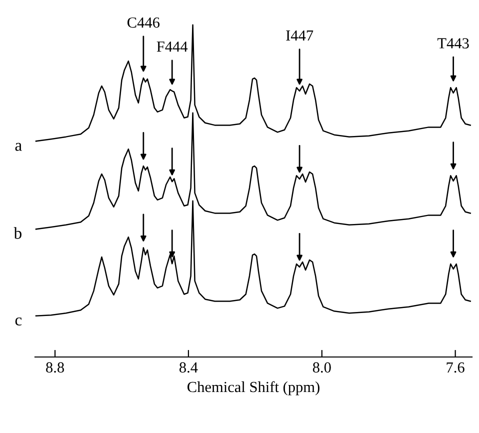 This screenshot has height=433, width=479. What do you see at coordinates (300, 35) in the screenshot?
I see `annotation: I447` at bounding box center [300, 35].